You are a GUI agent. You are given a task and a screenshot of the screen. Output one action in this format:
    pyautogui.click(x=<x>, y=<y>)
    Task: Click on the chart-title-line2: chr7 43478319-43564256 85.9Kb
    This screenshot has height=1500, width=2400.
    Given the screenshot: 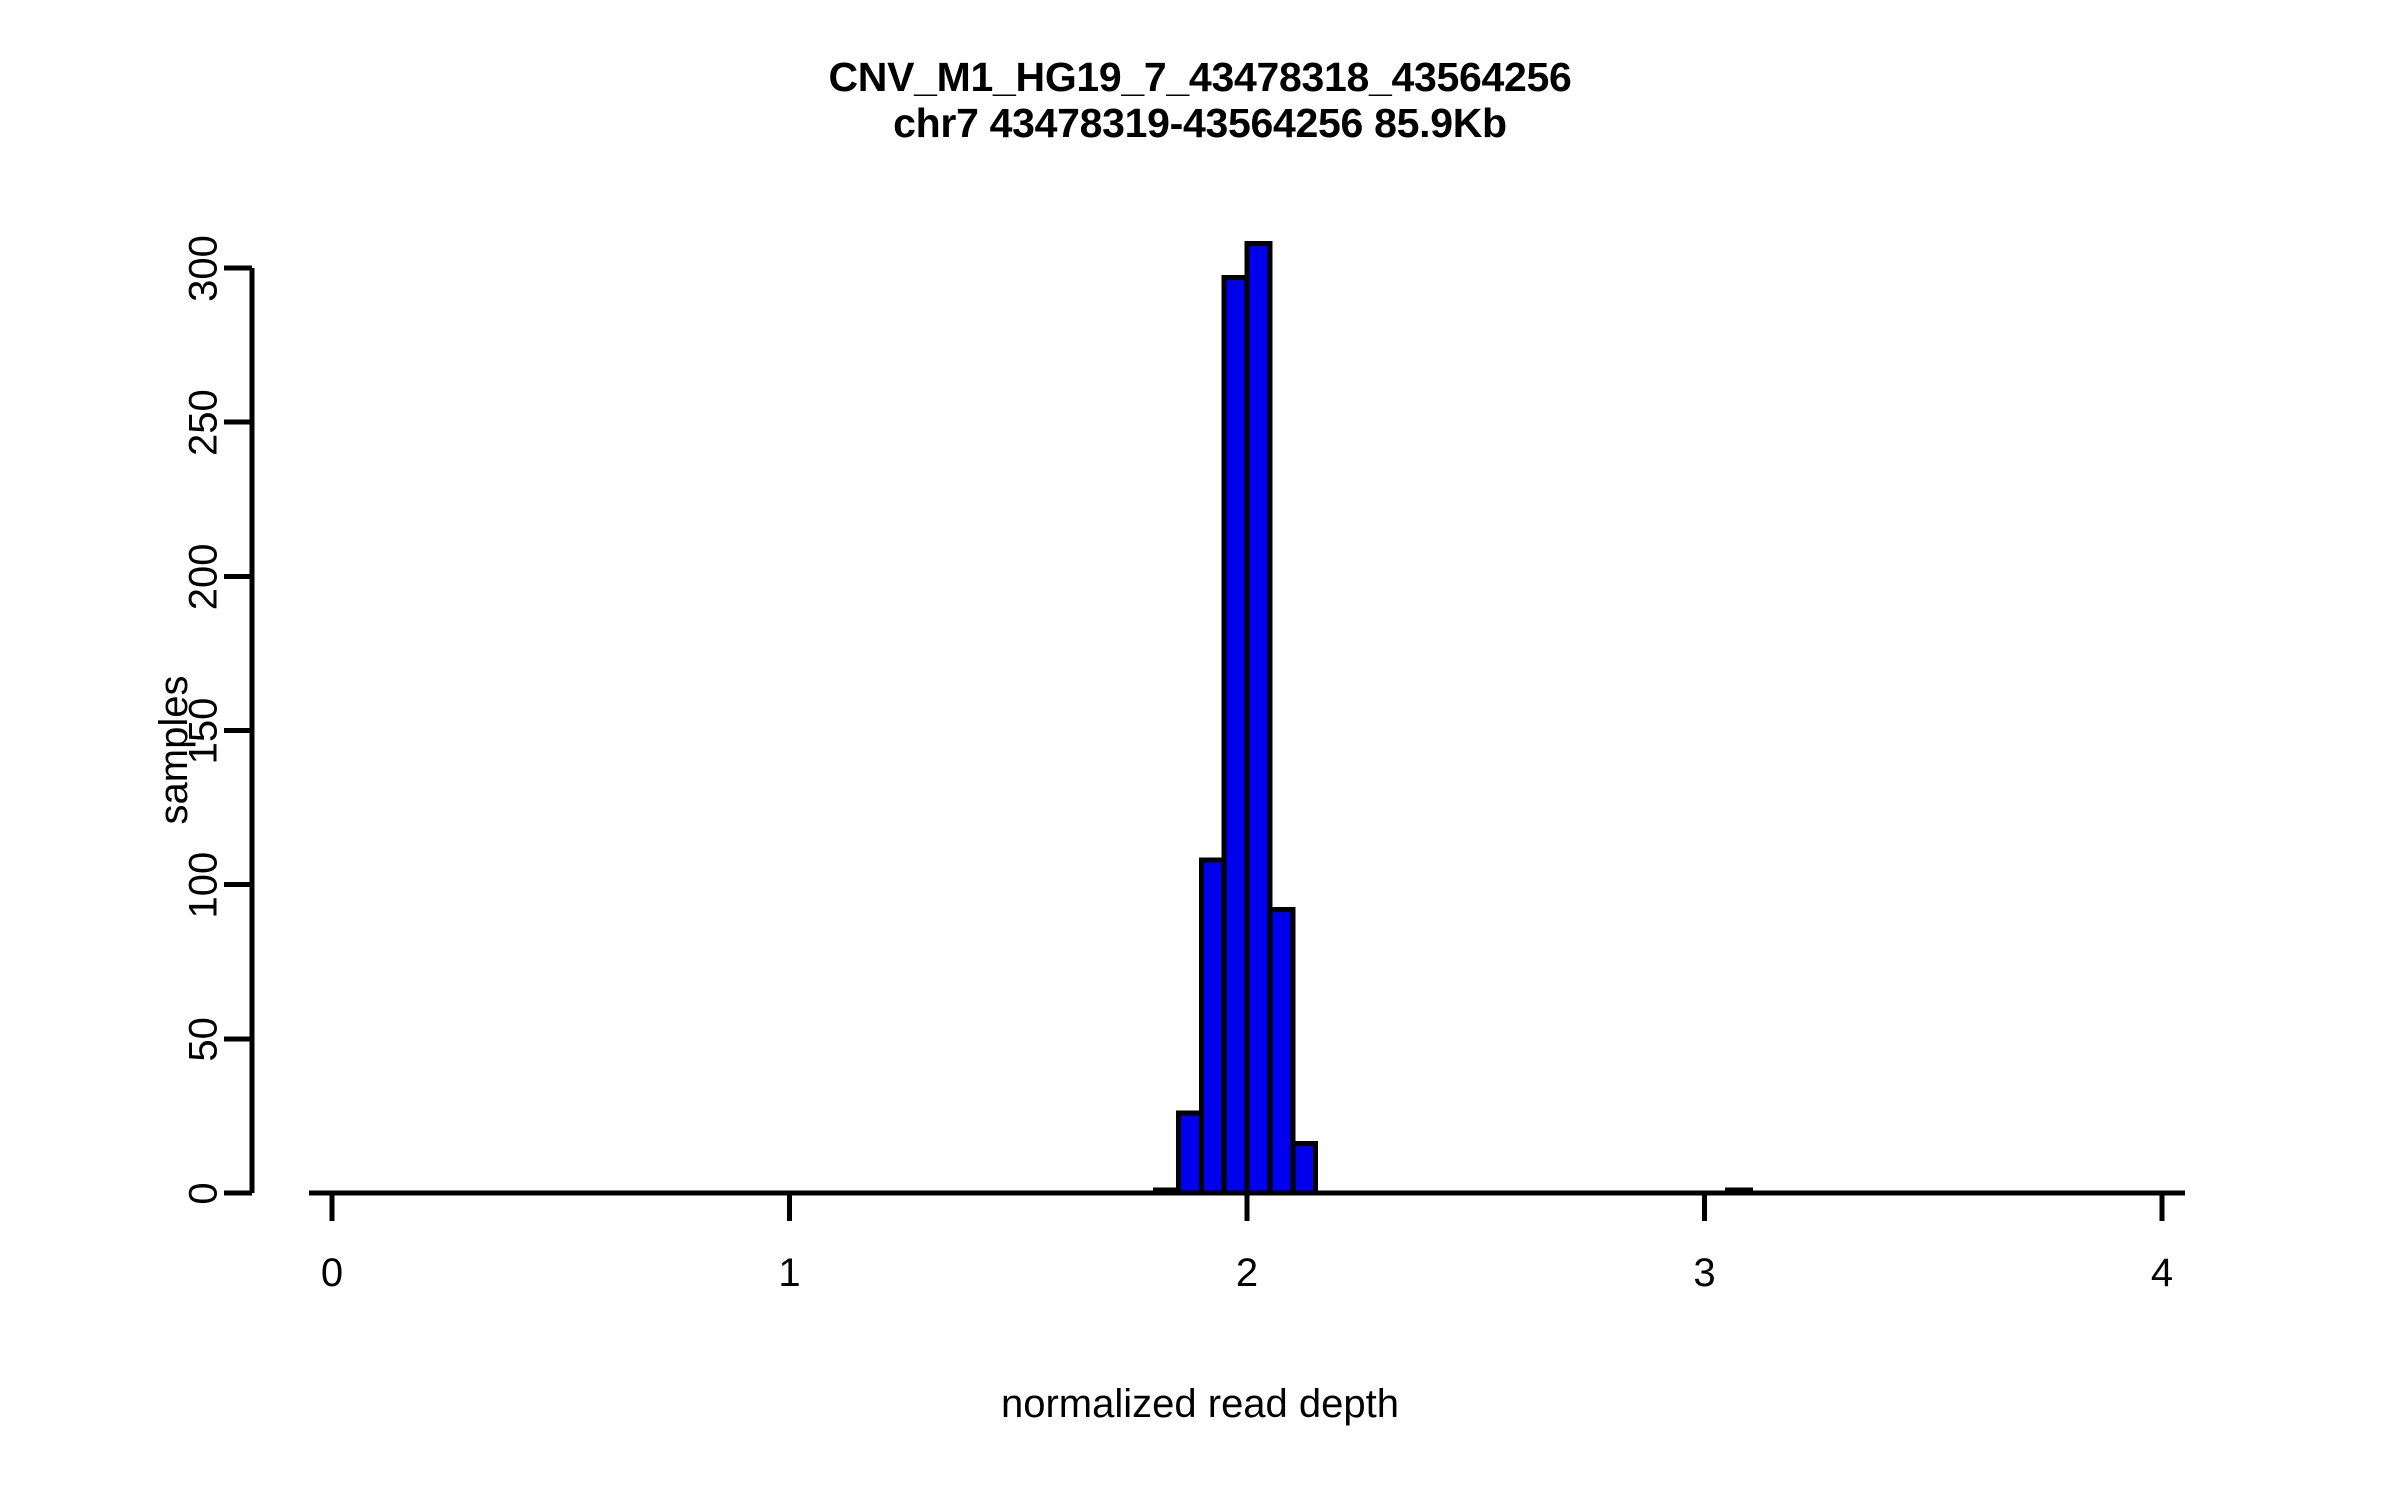 What is the action you would take?
    pyautogui.click(x=1200, y=122)
    